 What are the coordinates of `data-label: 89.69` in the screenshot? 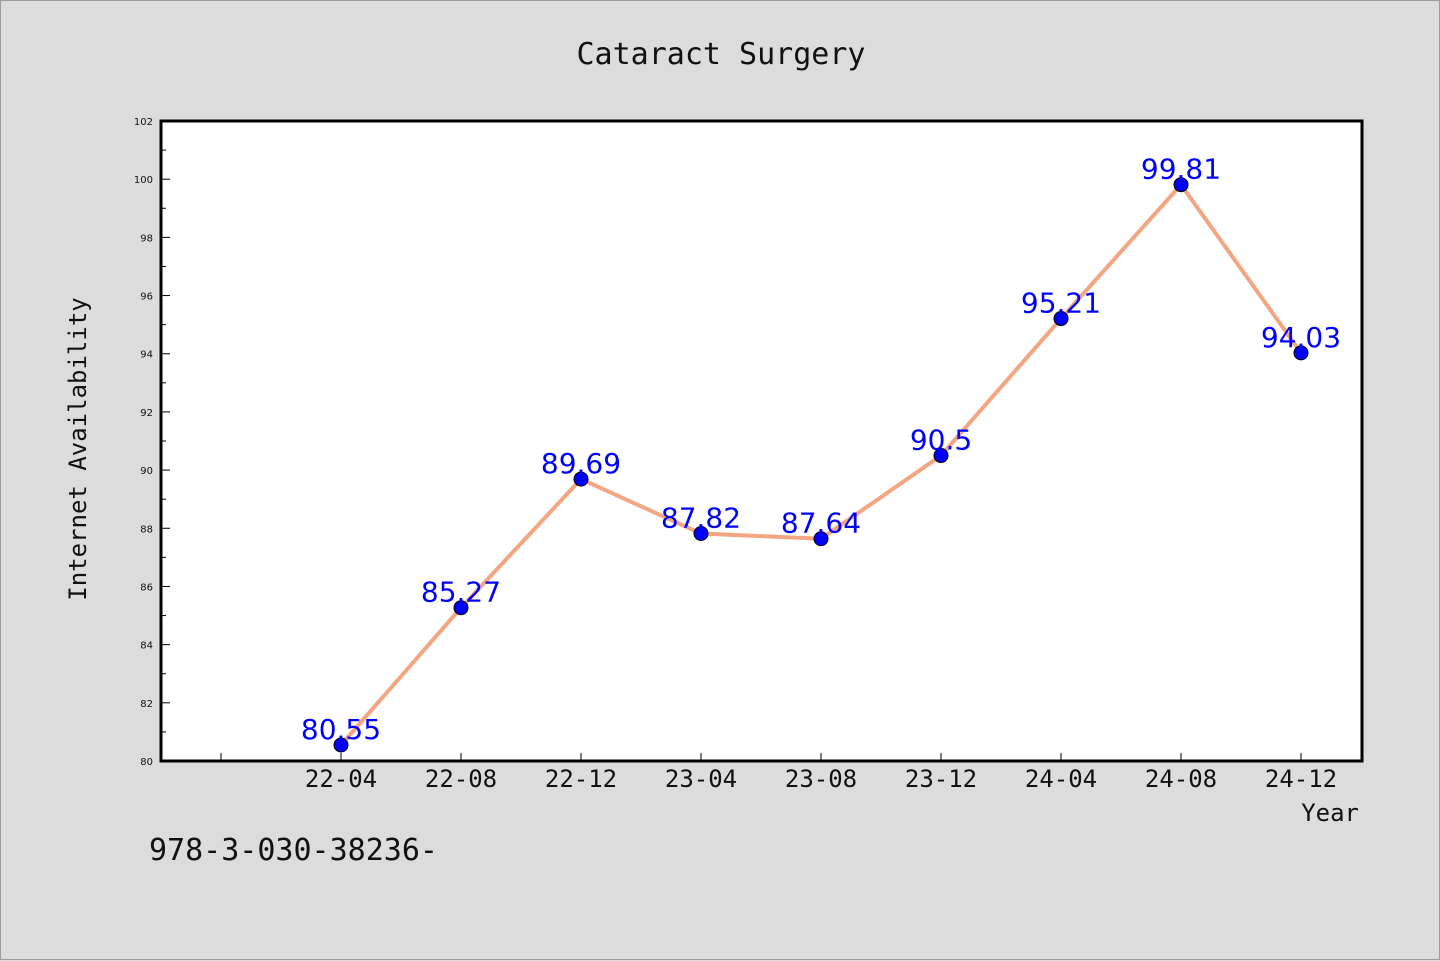 It's located at (581, 463).